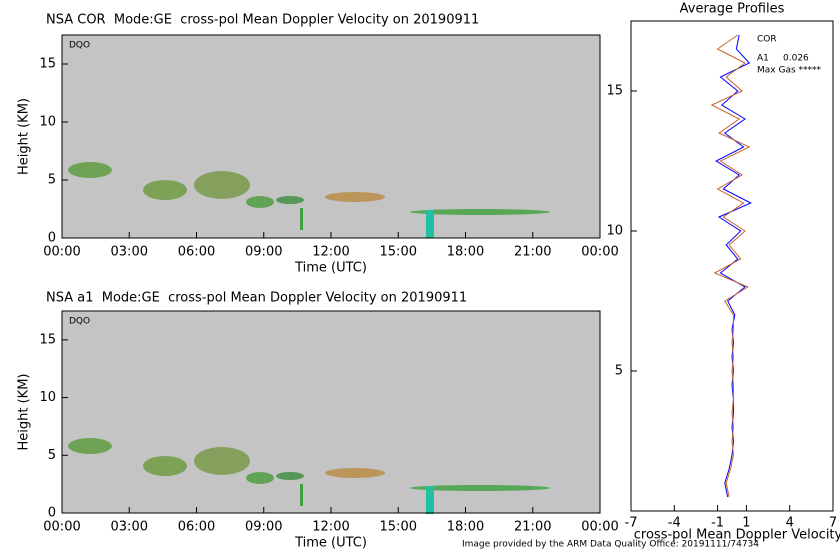 Image resolution: width=840 pixels, height=550 pixels. What do you see at coordinates (631, 523) in the screenshot?
I see `x-tick-label: -7` at bounding box center [631, 523].